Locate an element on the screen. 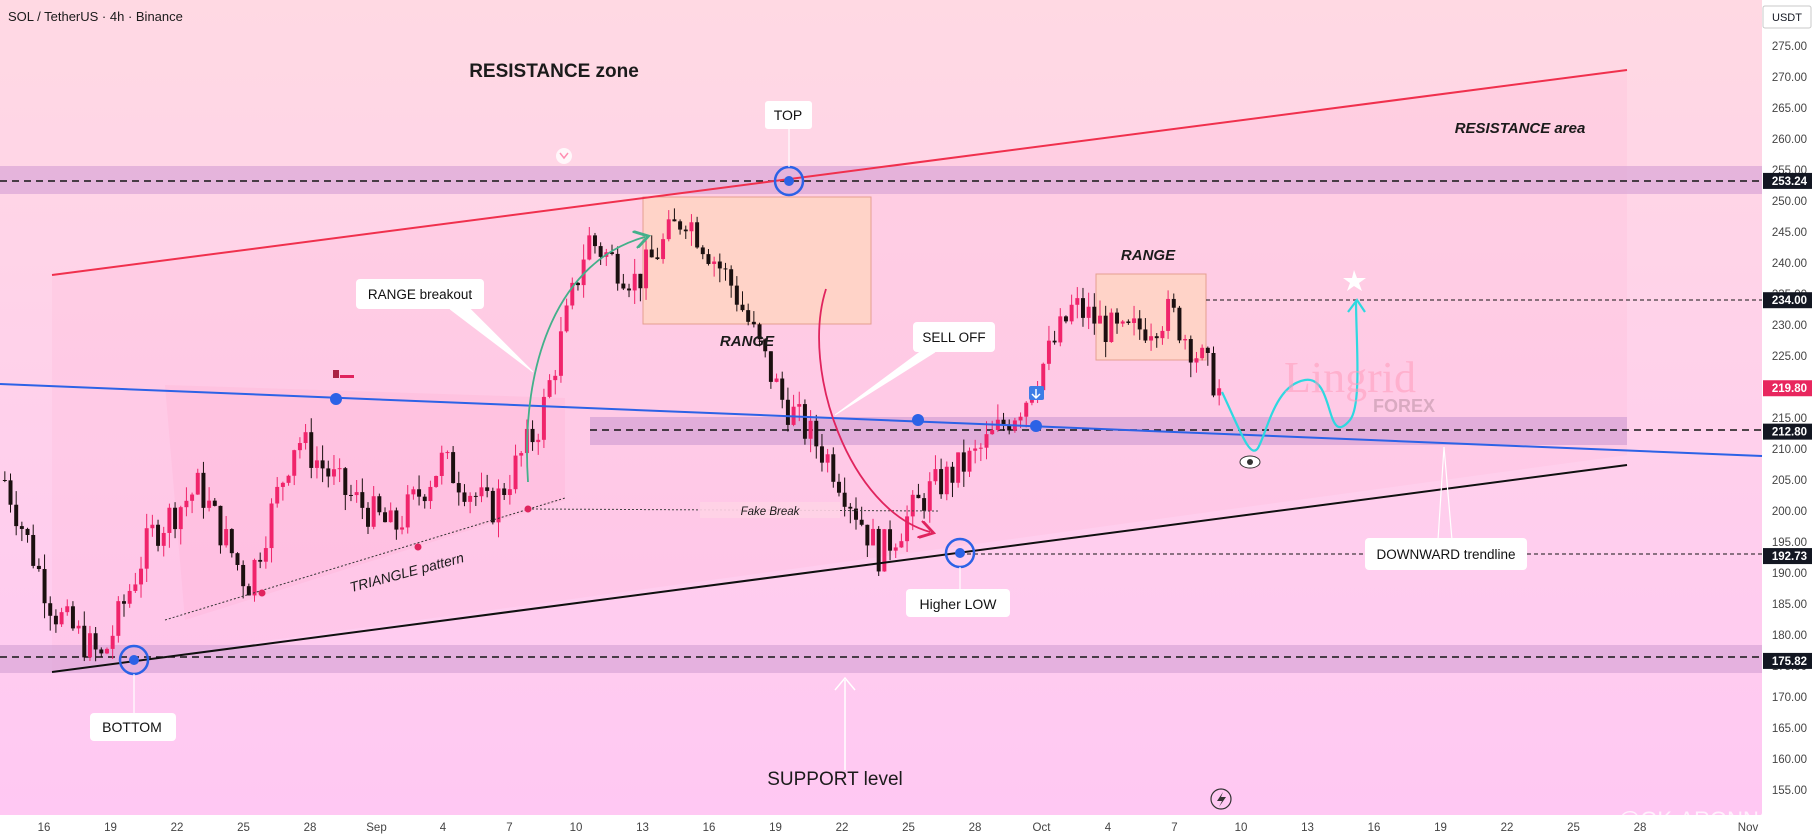  down-arrow-badge-icon is located at coordinates (1036, 393).